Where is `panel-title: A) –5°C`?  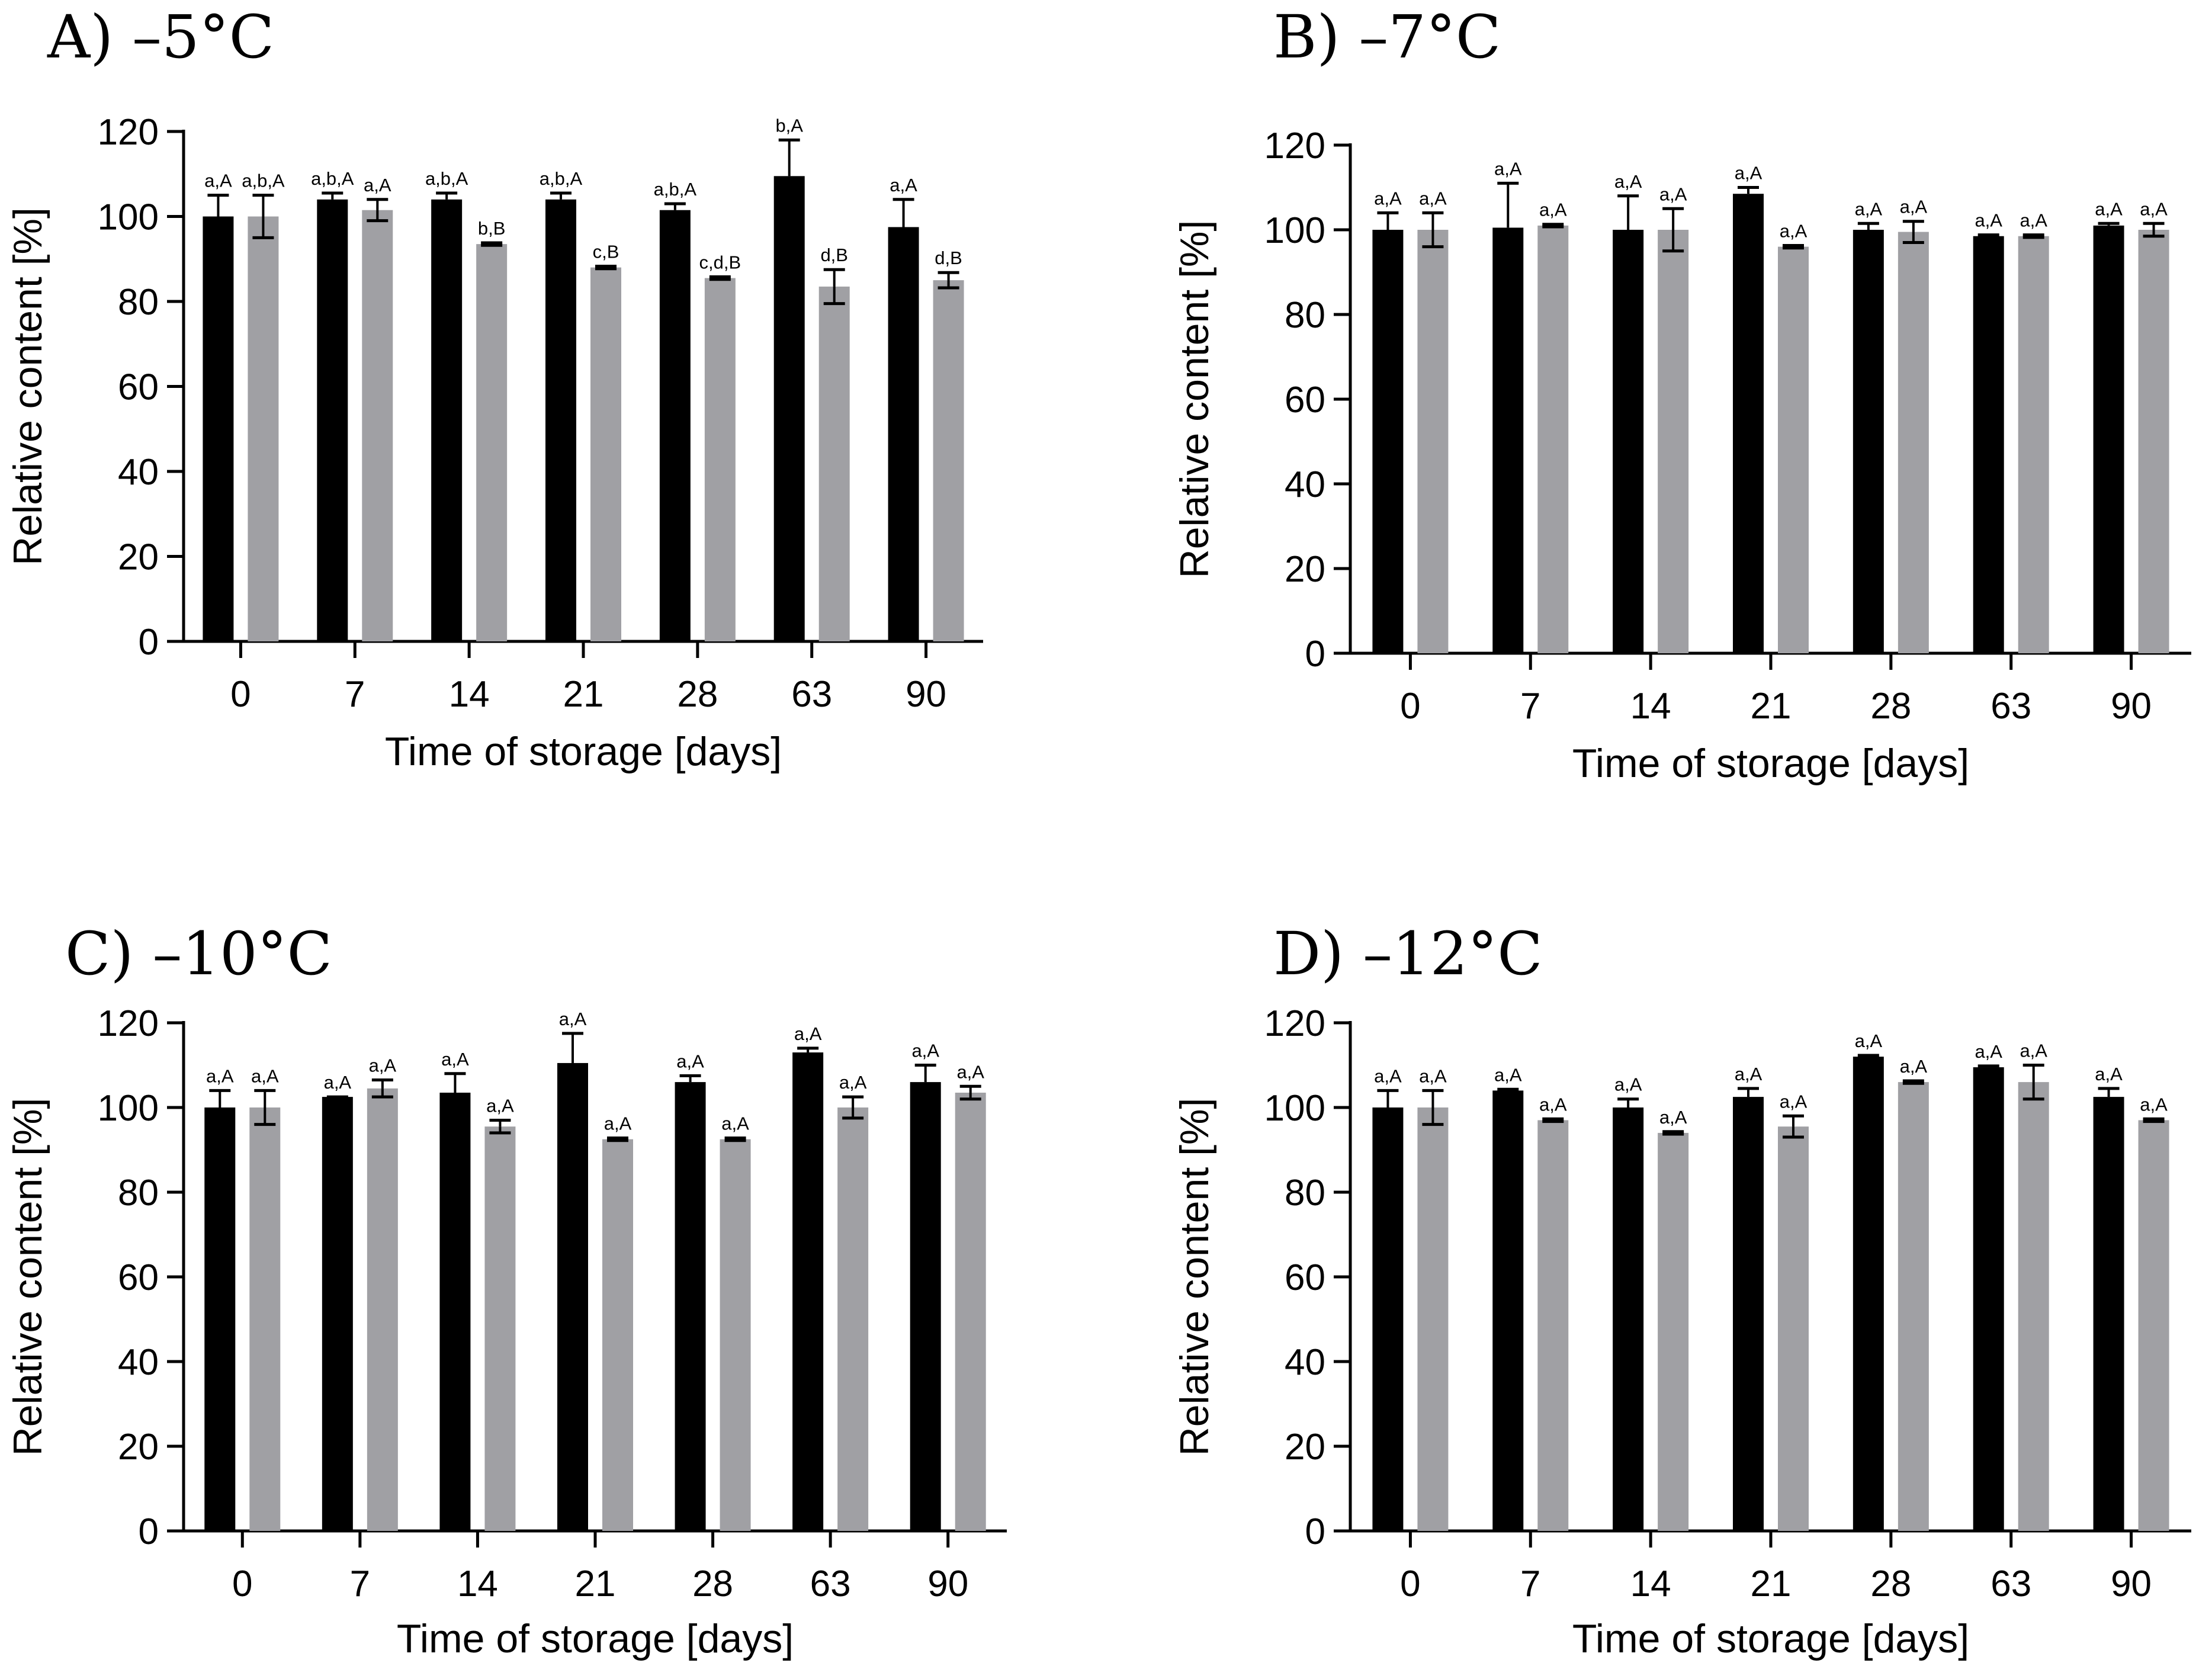 panel-title: A) –5°C is located at coordinates (160, 37).